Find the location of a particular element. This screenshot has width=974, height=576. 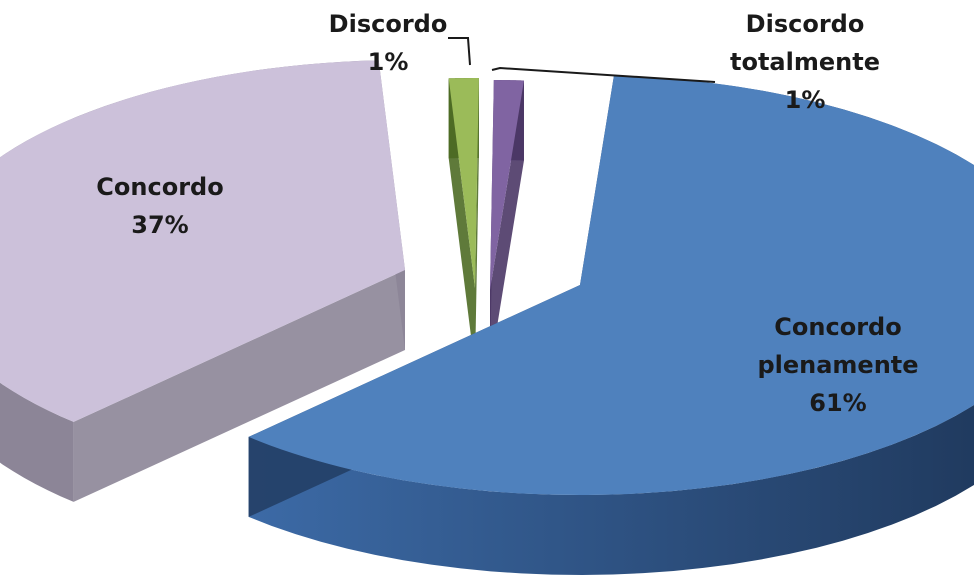

slice-name-0: Concordo is located at coordinates (837, 327).